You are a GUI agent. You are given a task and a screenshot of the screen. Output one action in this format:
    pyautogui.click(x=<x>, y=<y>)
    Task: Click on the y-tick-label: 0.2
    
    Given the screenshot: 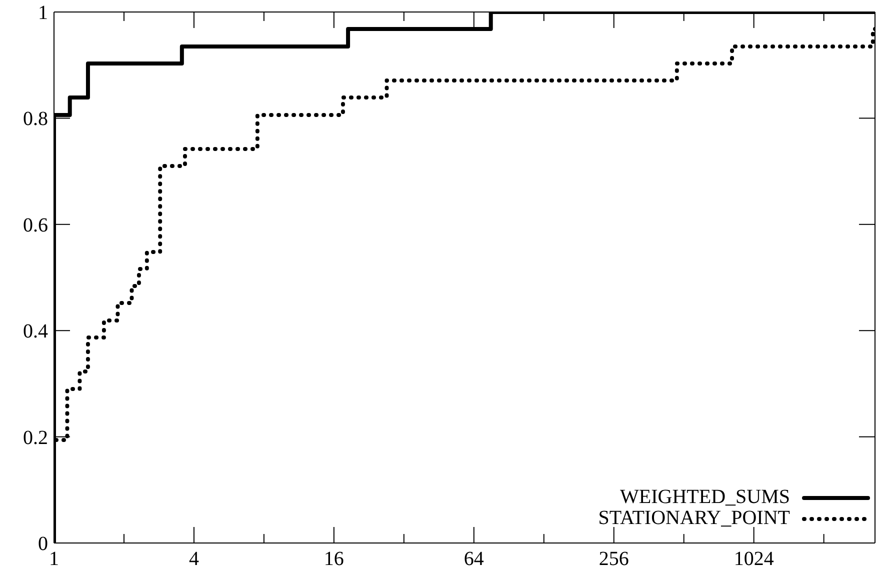 What is the action you would take?
    pyautogui.click(x=35, y=437)
    